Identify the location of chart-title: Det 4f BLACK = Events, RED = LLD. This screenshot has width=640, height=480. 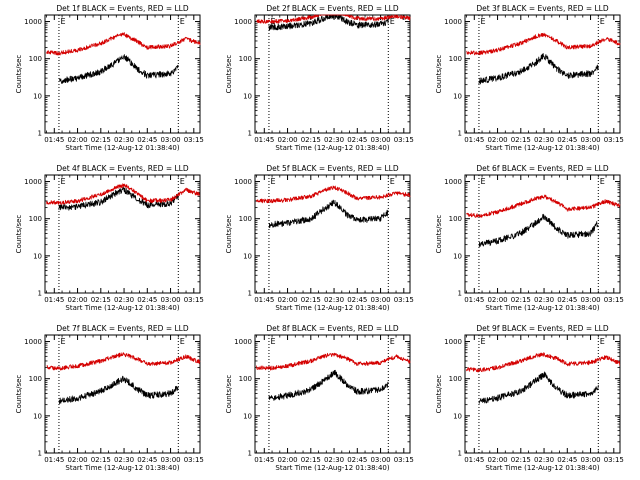
(122, 168).